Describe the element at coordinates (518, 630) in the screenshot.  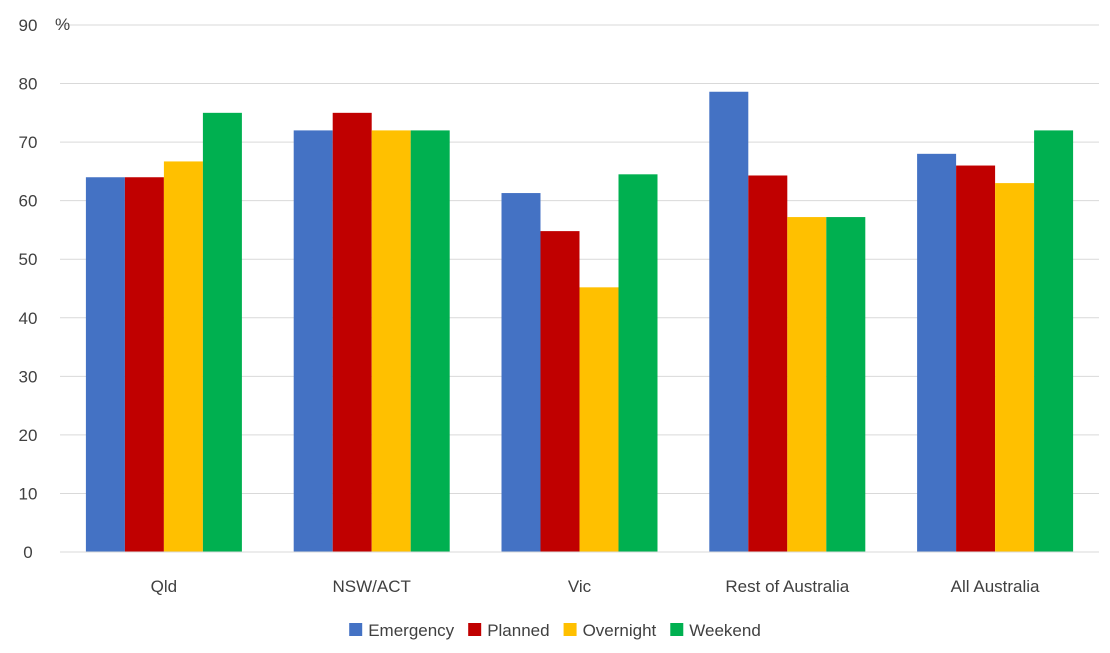
I see `legend-label-planned: Planned` at that location.